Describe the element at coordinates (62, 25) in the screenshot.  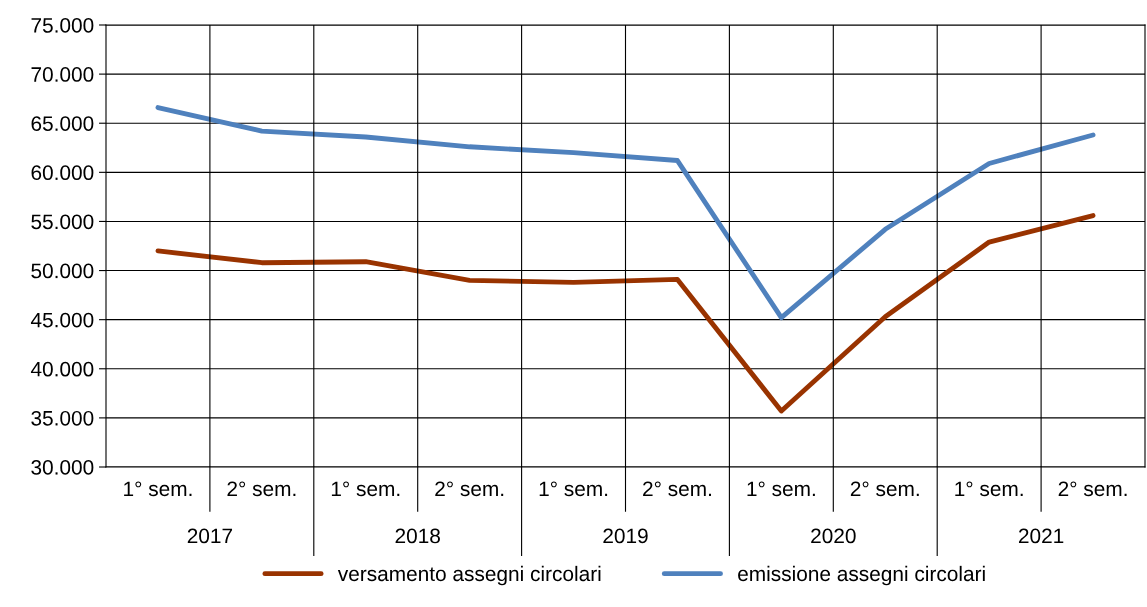
I see `y-tick-label: 75.000` at that location.